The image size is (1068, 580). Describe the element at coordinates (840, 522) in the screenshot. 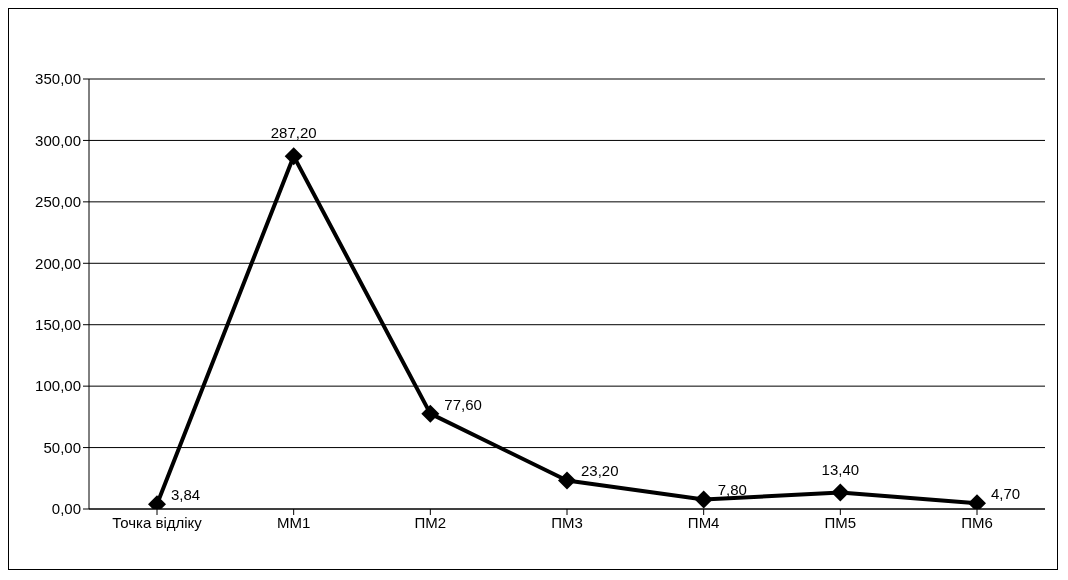

I see `x-tick-label: ПМ5` at that location.